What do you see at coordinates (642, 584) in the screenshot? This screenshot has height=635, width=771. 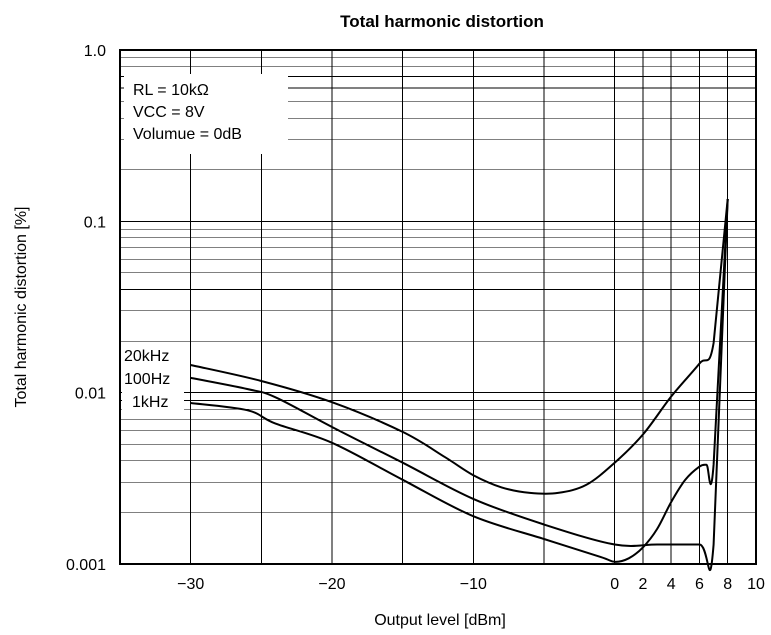 I see `x-tick-label: 2` at bounding box center [642, 584].